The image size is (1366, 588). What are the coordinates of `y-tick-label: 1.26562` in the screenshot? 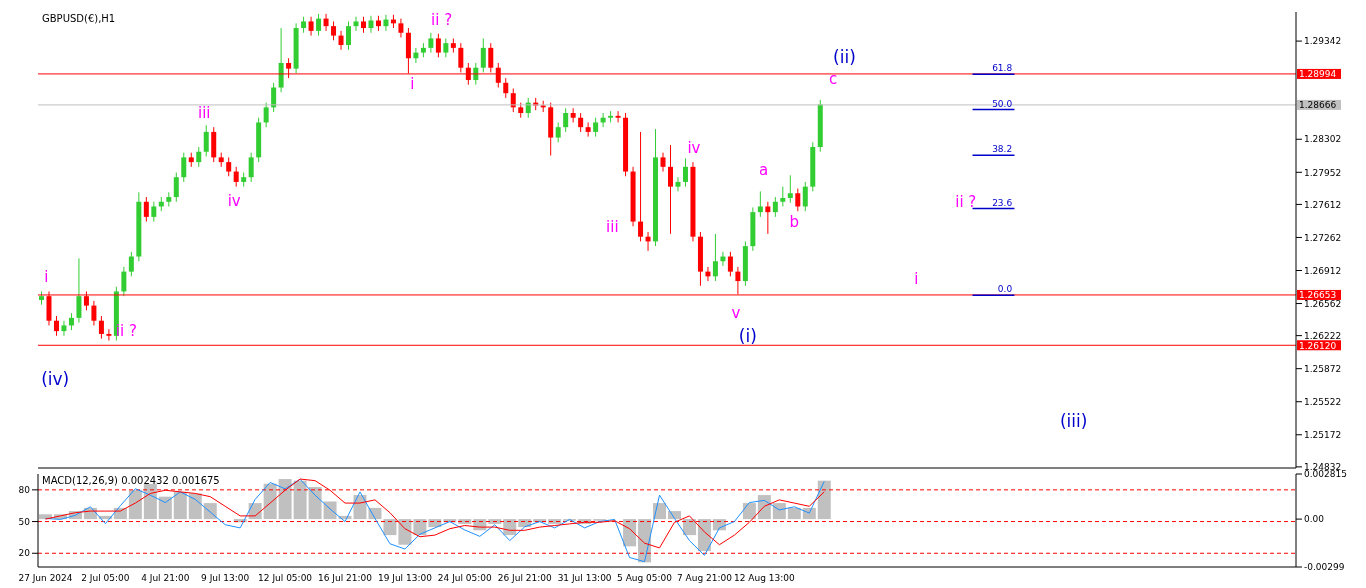 It's located at (1323, 303).